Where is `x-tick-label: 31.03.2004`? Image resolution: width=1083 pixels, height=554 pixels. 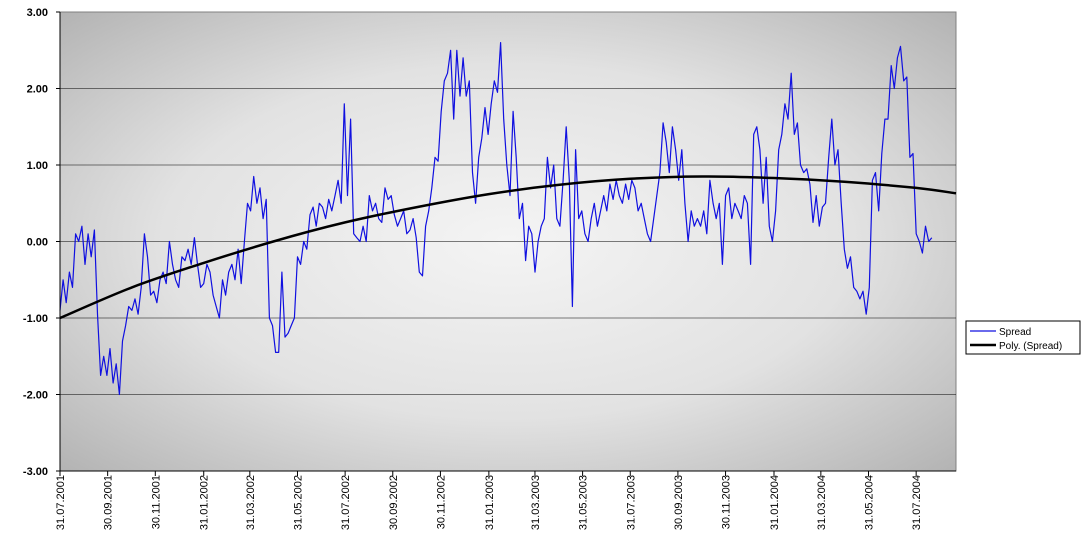
x-tick-label: 31.03.2004 is located at coordinates (822, 502).